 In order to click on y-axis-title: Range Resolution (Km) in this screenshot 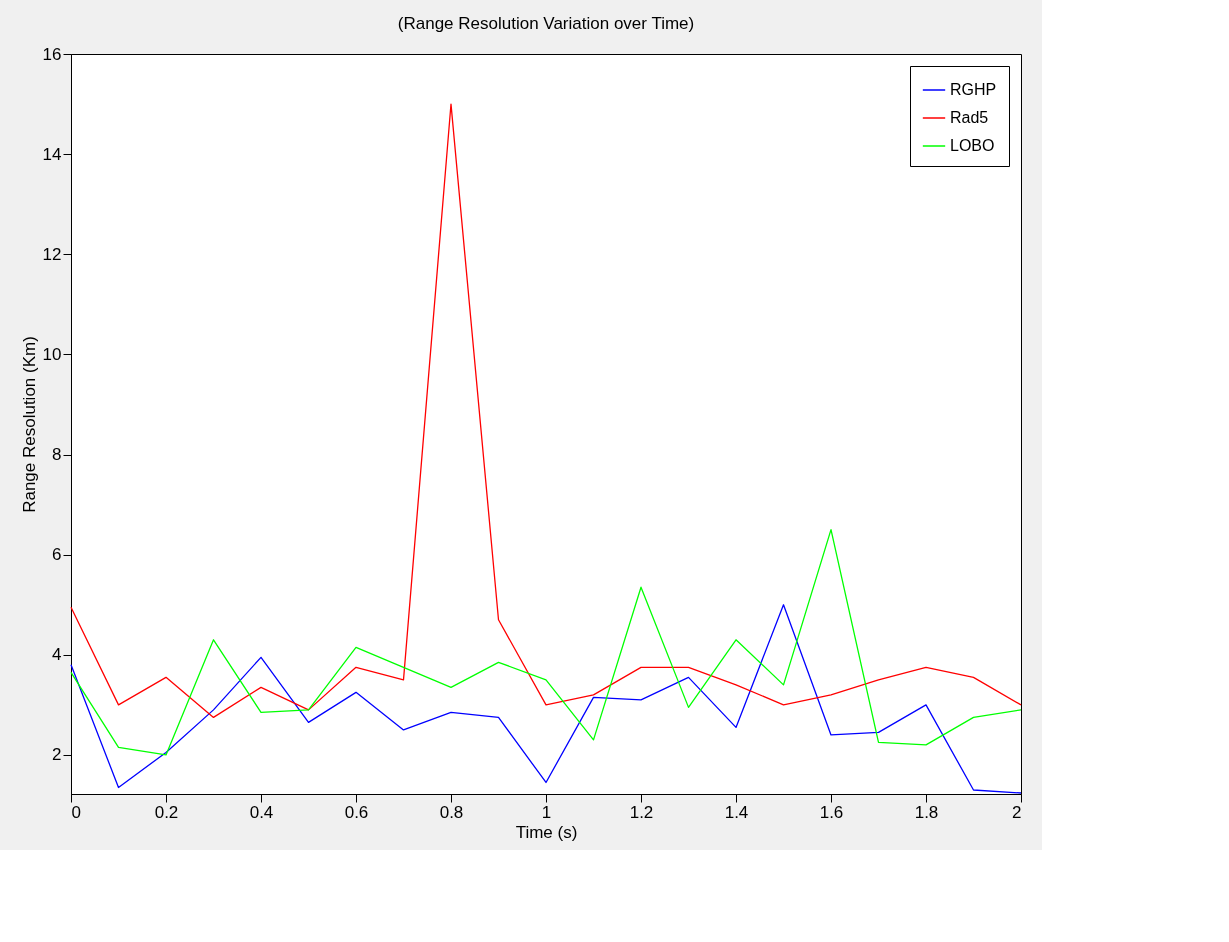, I will do `click(29, 424)`.